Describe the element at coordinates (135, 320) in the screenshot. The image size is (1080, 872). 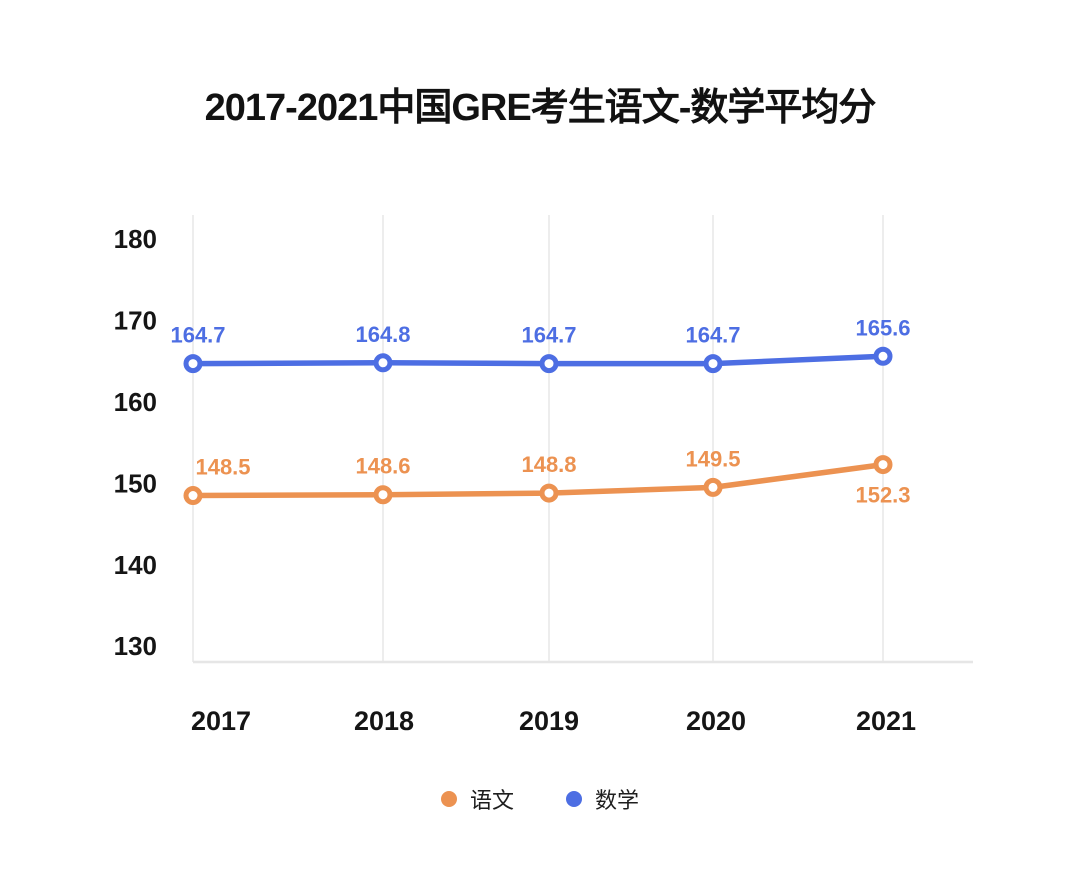
I see `y-tick-label: 170` at that location.